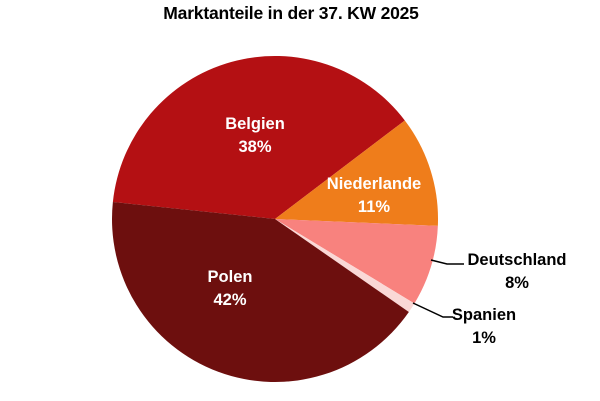 This screenshot has width=600, height=401. What do you see at coordinates (438, 288) in the screenshot?
I see `leader-lines` at bounding box center [438, 288].